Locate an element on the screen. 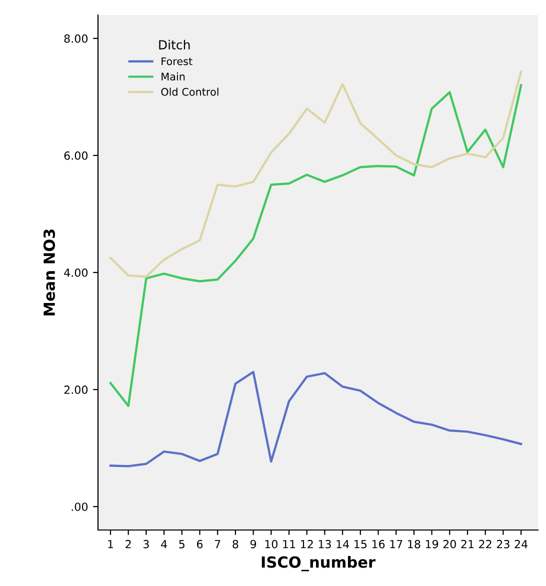 The height and width of the screenshot is (586, 546). x-tick-label: 5 is located at coordinates (181, 544).